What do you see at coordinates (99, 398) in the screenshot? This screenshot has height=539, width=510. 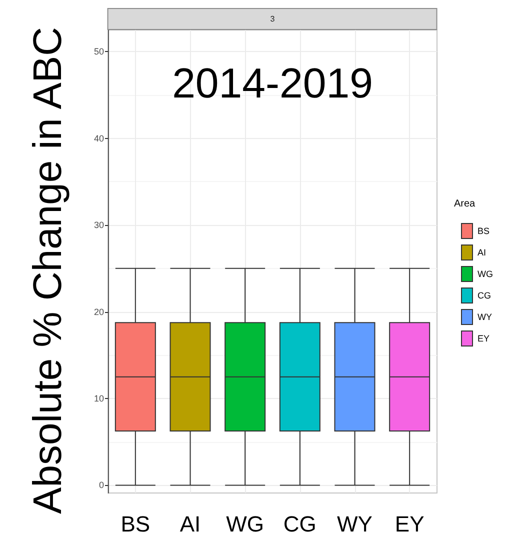 I see `y-tick-label: 10` at bounding box center [99, 398].